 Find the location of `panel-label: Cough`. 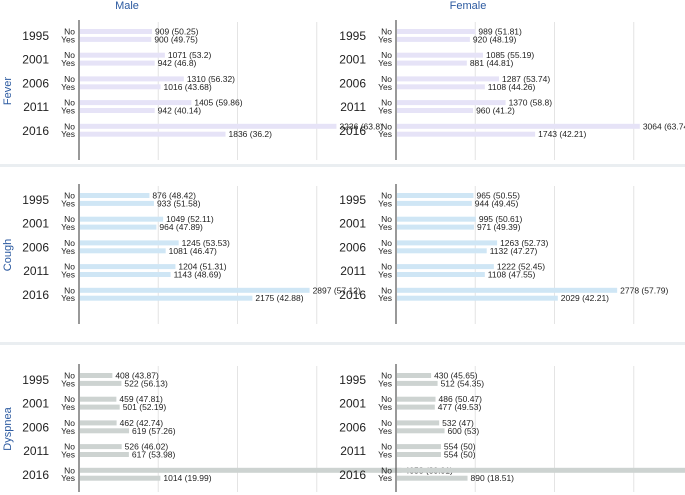

panel-label: Cough is located at coordinates (8, 255).